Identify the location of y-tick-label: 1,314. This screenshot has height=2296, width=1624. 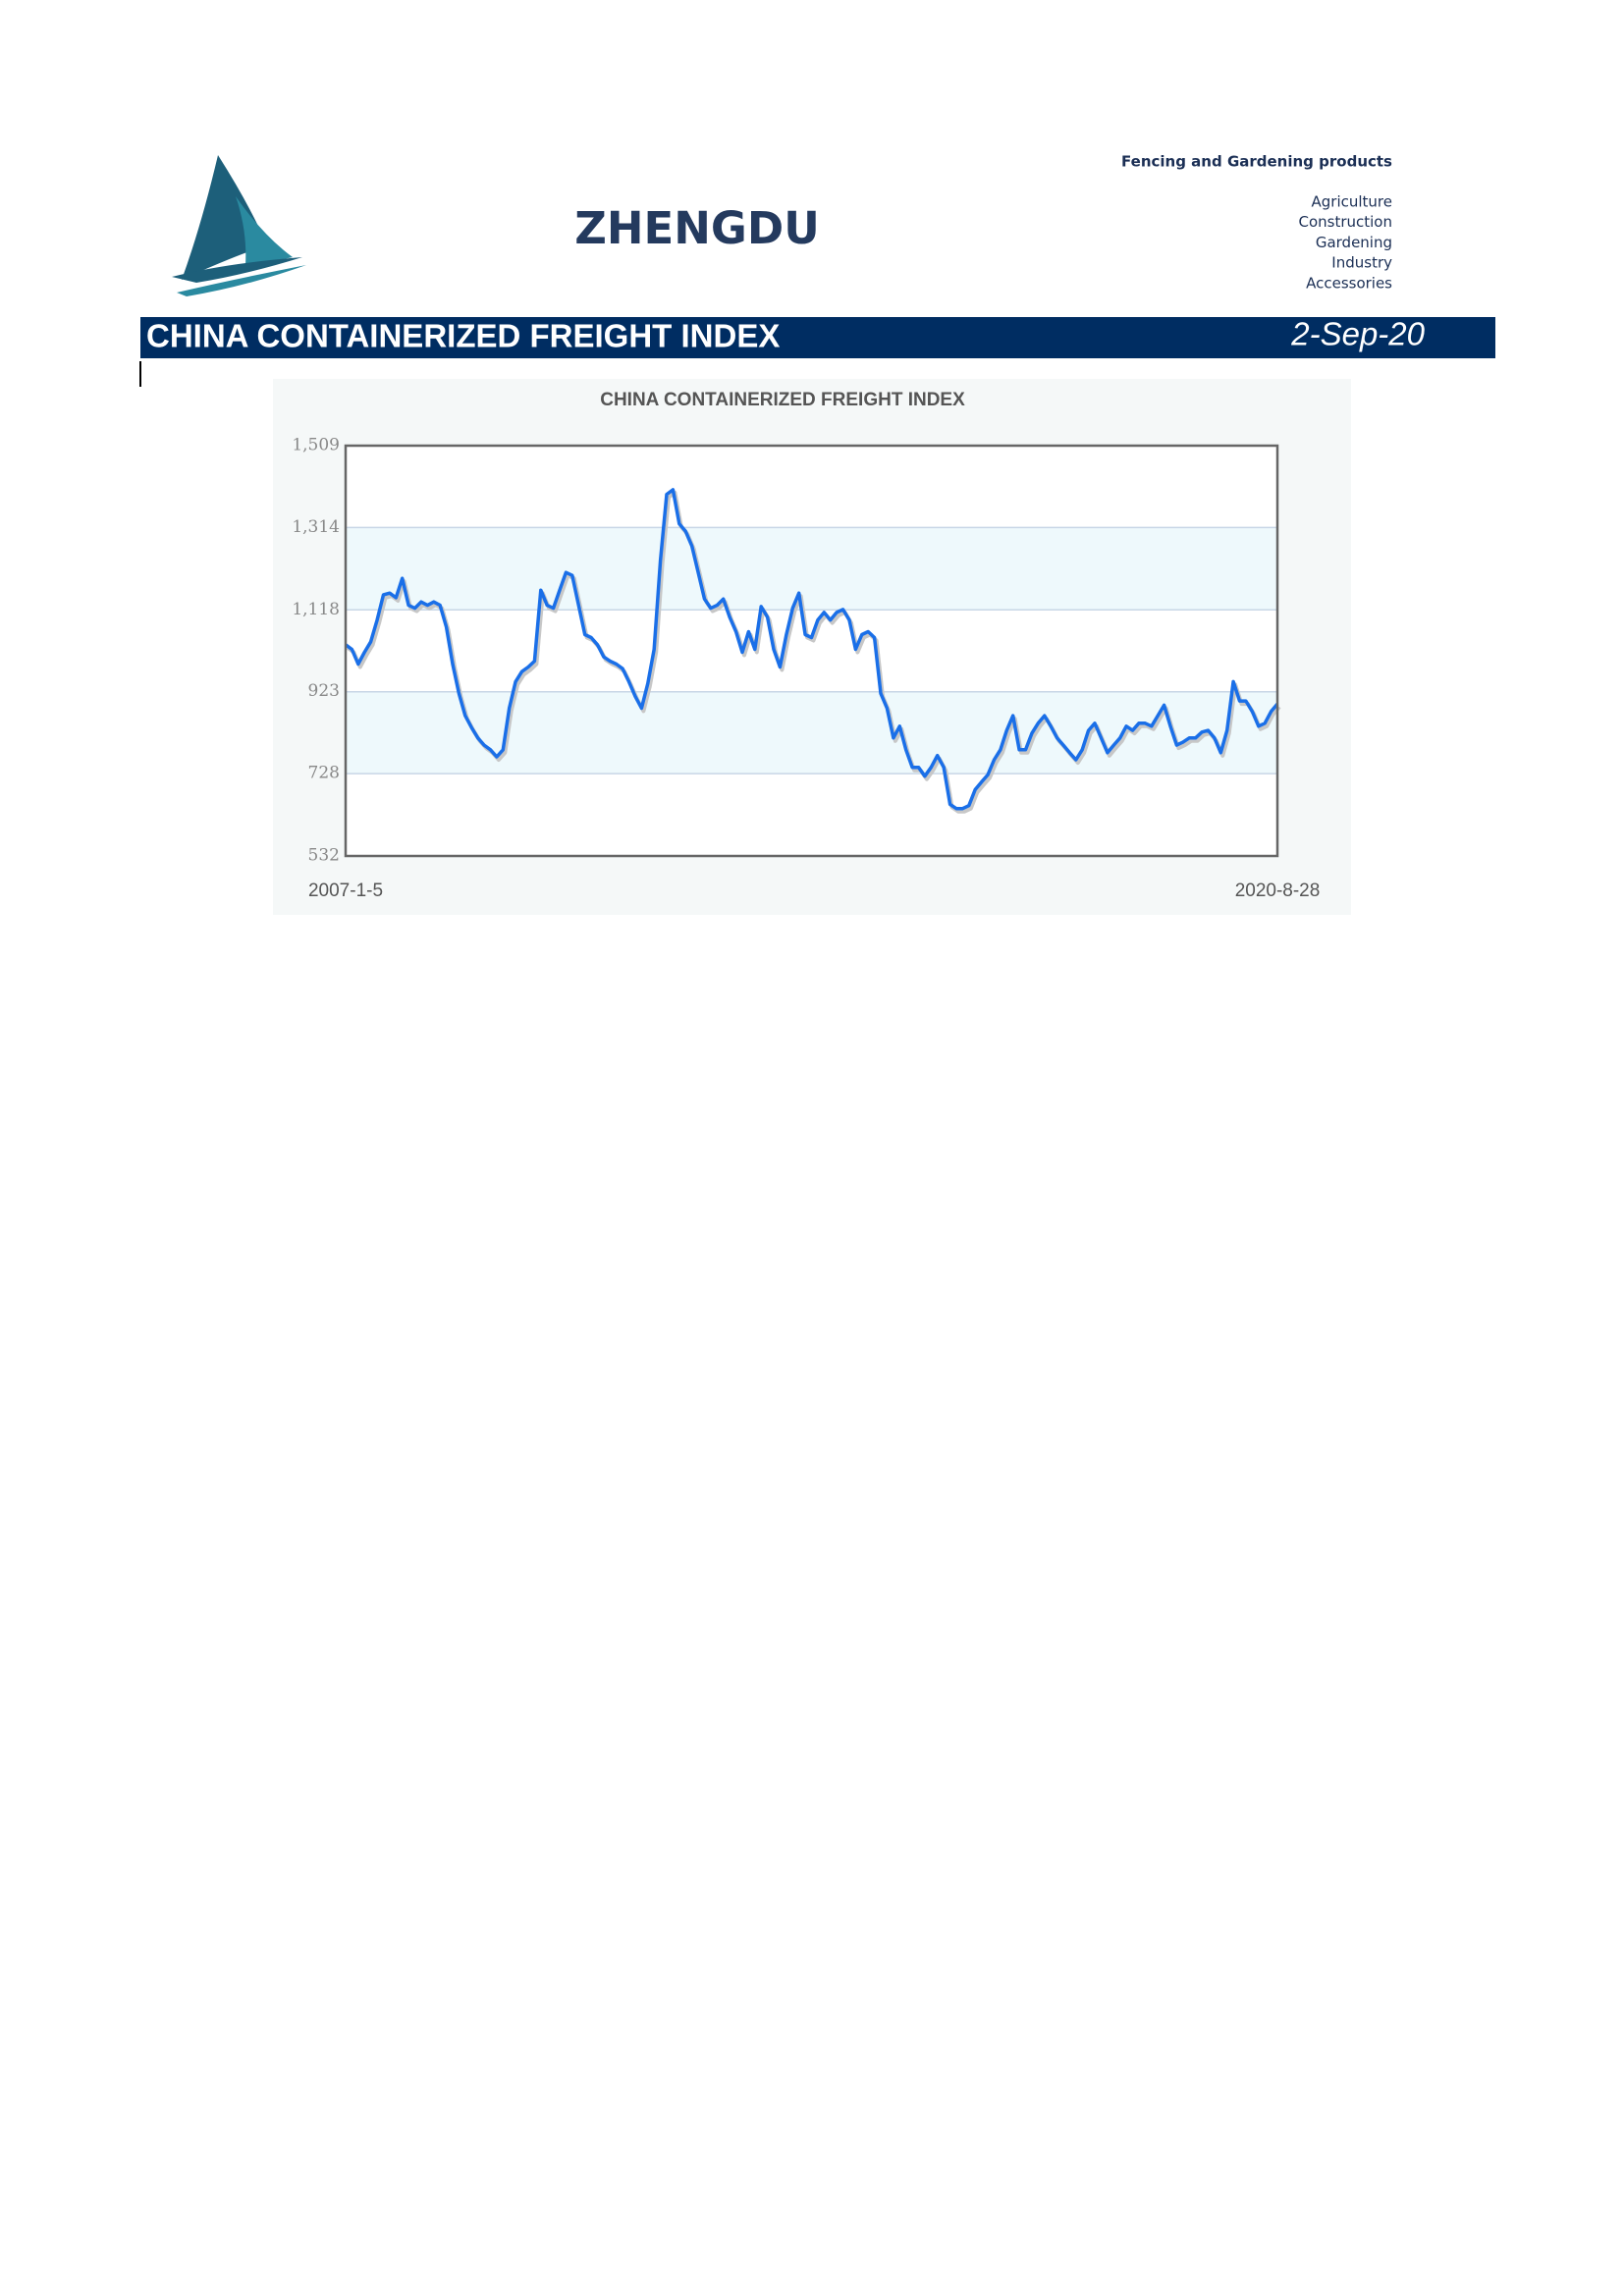
(316, 527).